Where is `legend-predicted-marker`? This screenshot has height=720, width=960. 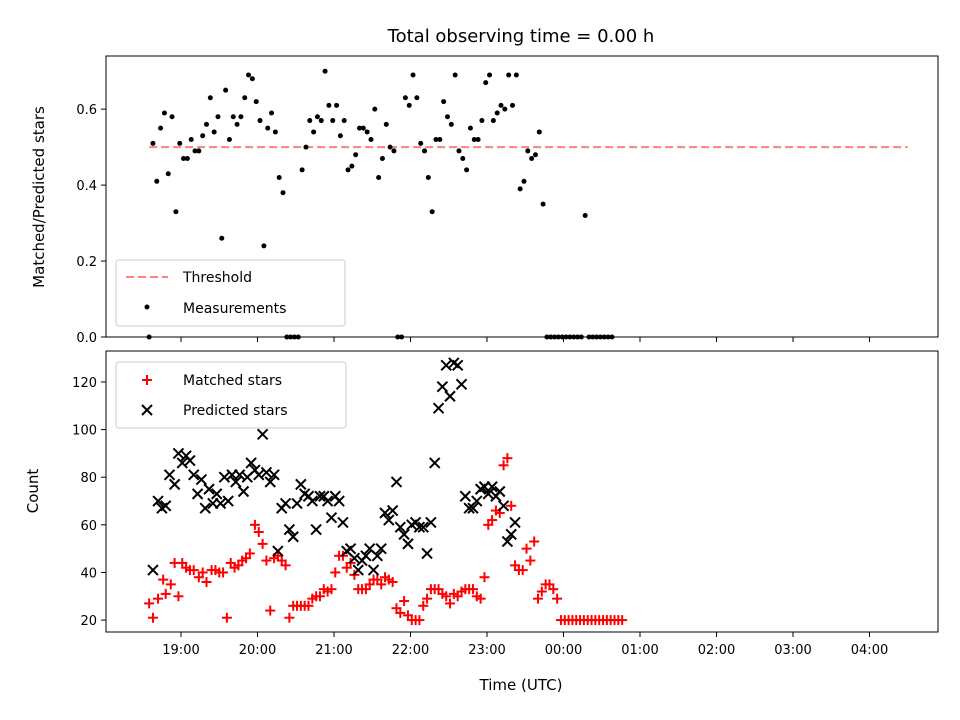 legend-predicted-marker is located at coordinates (147, 410).